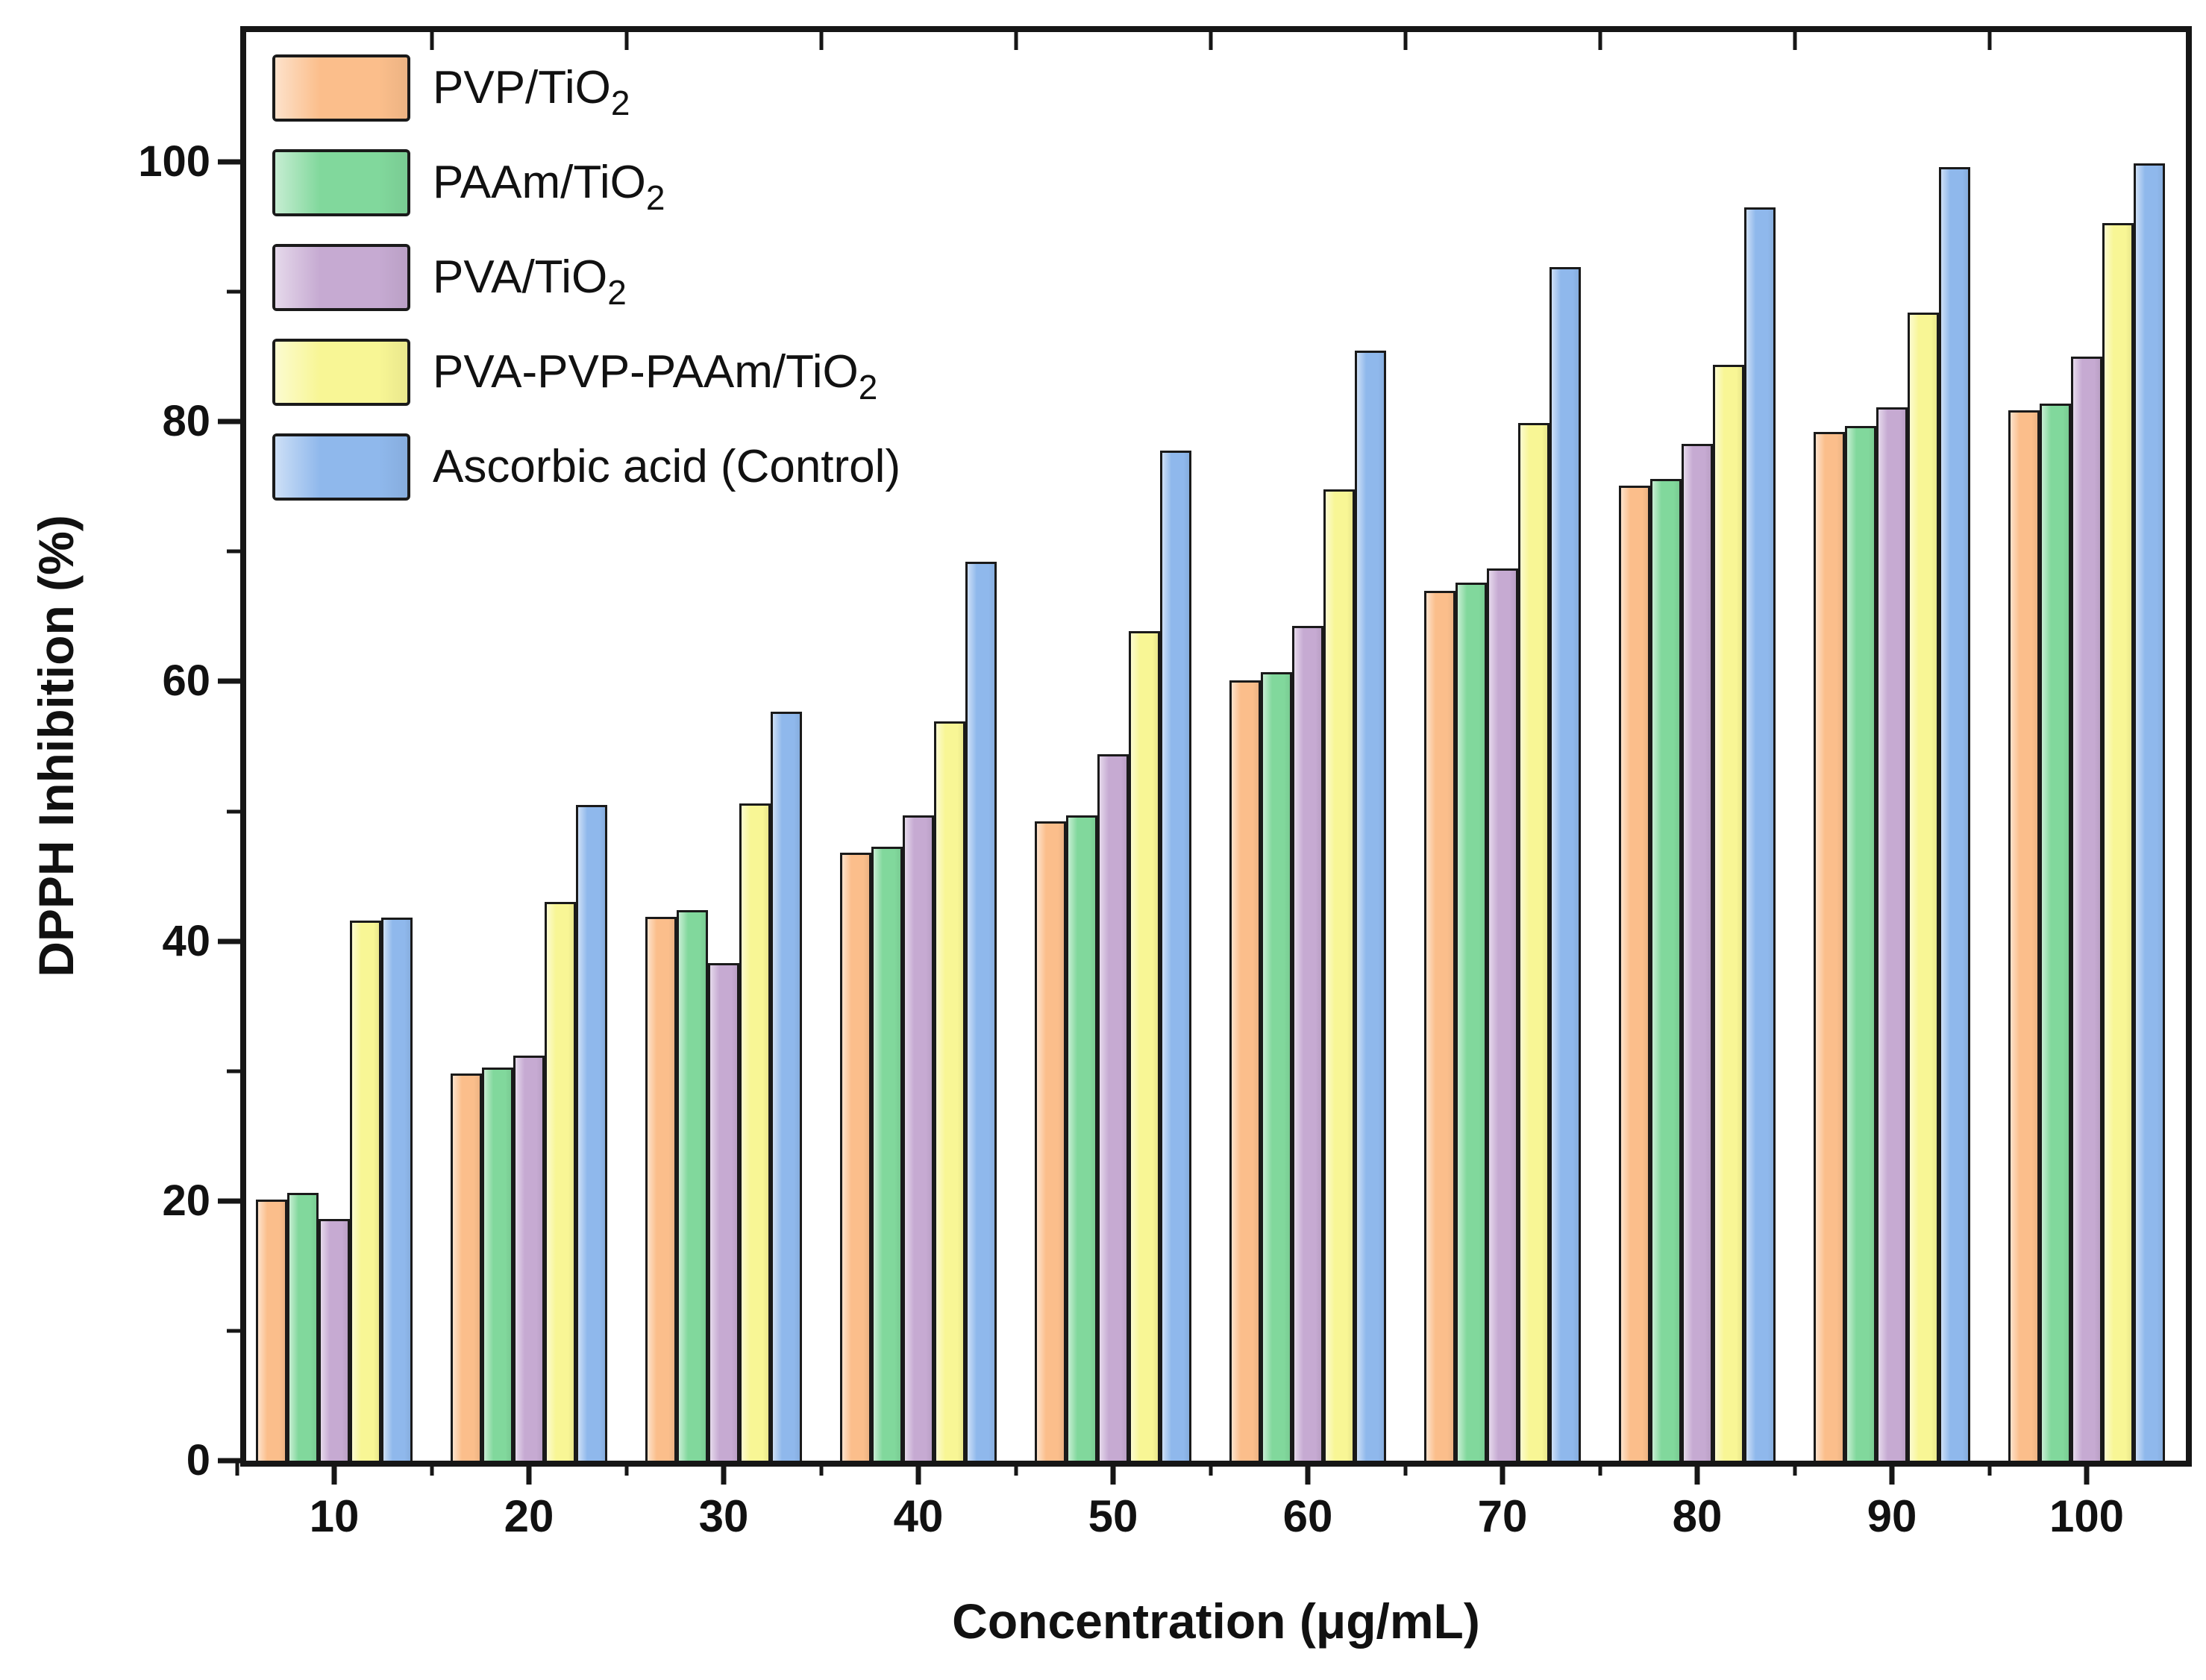 The width and height of the screenshot is (2206, 1680). I want to click on x-tick-label: 100, so click(2087, 1516).